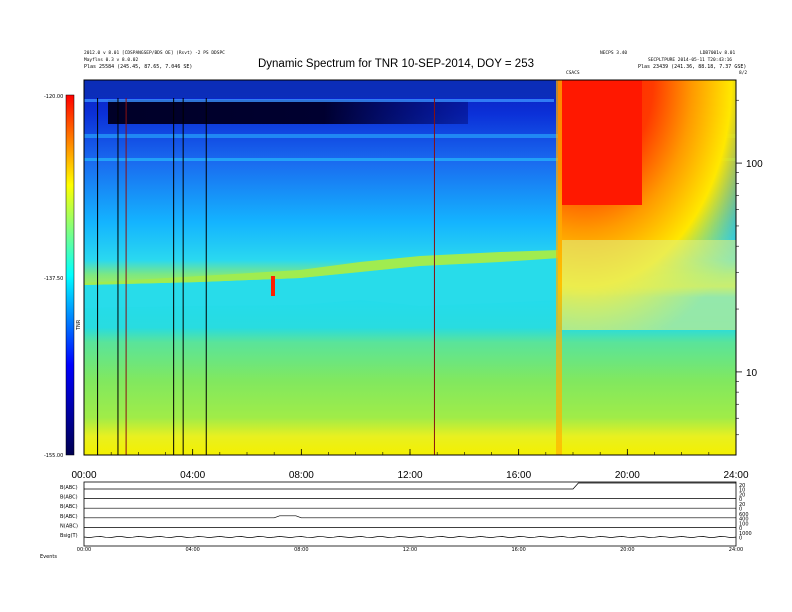 The height and width of the screenshot is (612, 792). What do you see at coordinates (735, 475) in the screenshot?
I see `x-tick-label: 24:00` at bounding box center [735, 475].